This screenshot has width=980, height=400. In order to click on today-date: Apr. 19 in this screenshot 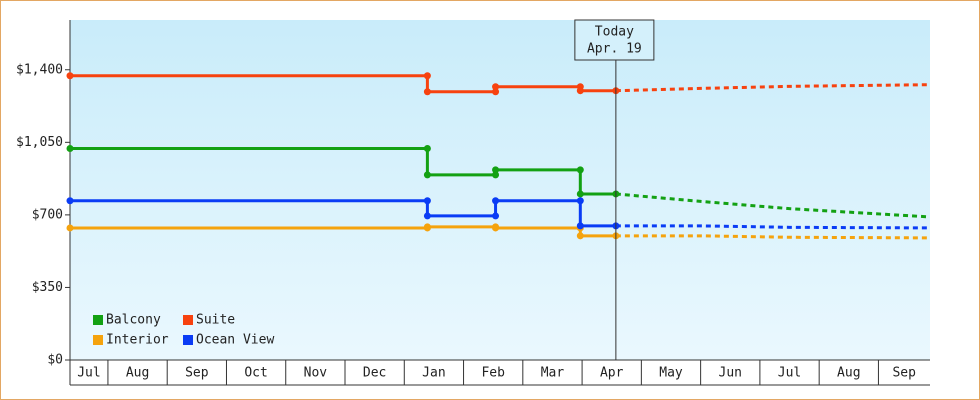, I will do `click(614, 49)`.